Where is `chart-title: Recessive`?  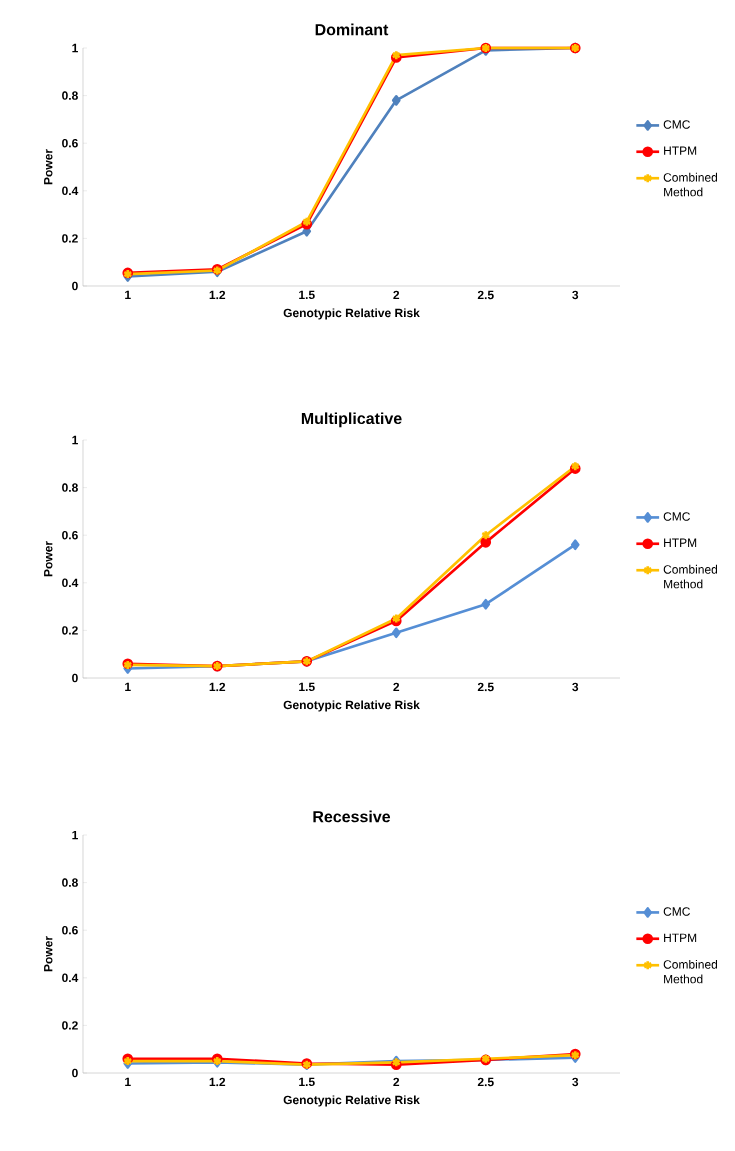
chart-title: Recessive is located at coordinates (352, 816).